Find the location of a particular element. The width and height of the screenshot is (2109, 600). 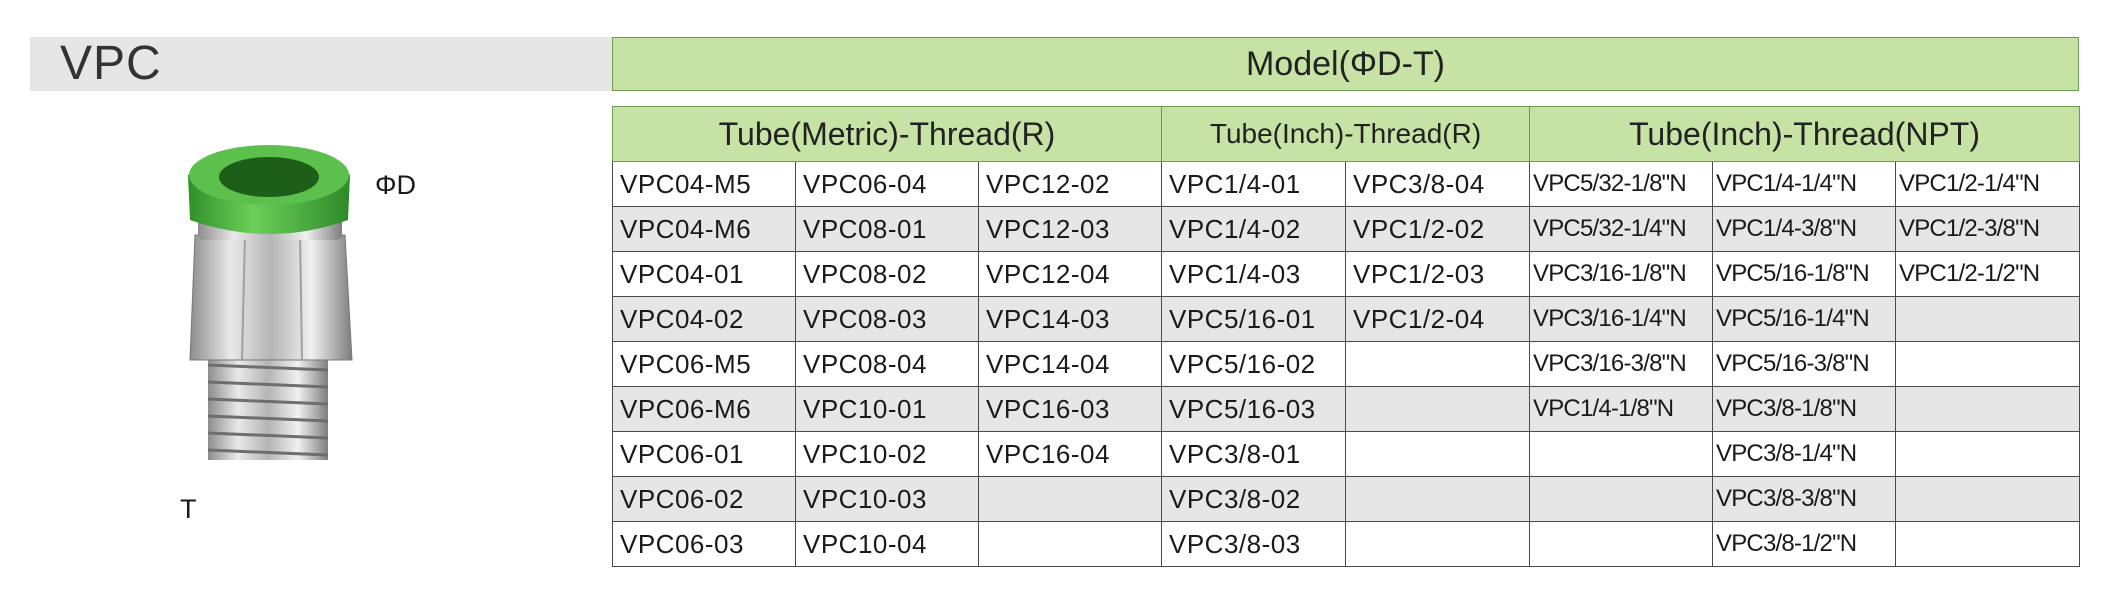

diameter-label: ΦD is located at coordinates (396, 185).